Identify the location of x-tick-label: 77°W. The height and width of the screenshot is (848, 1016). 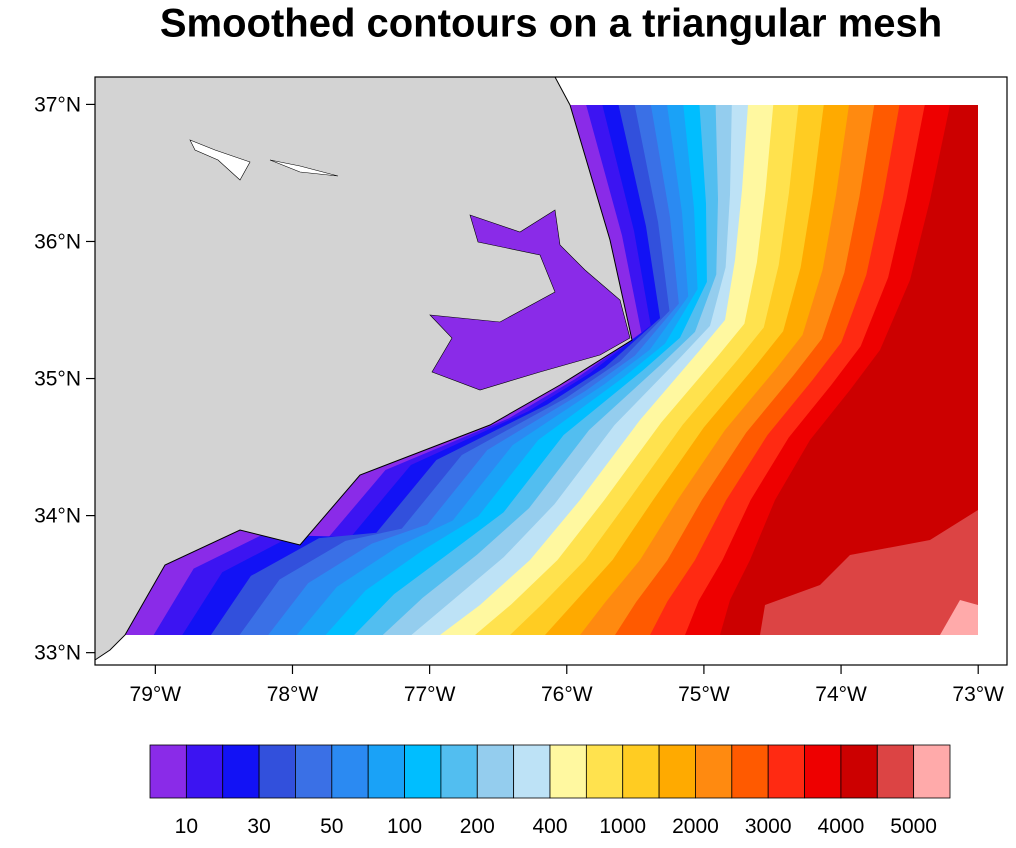
(430, 694).